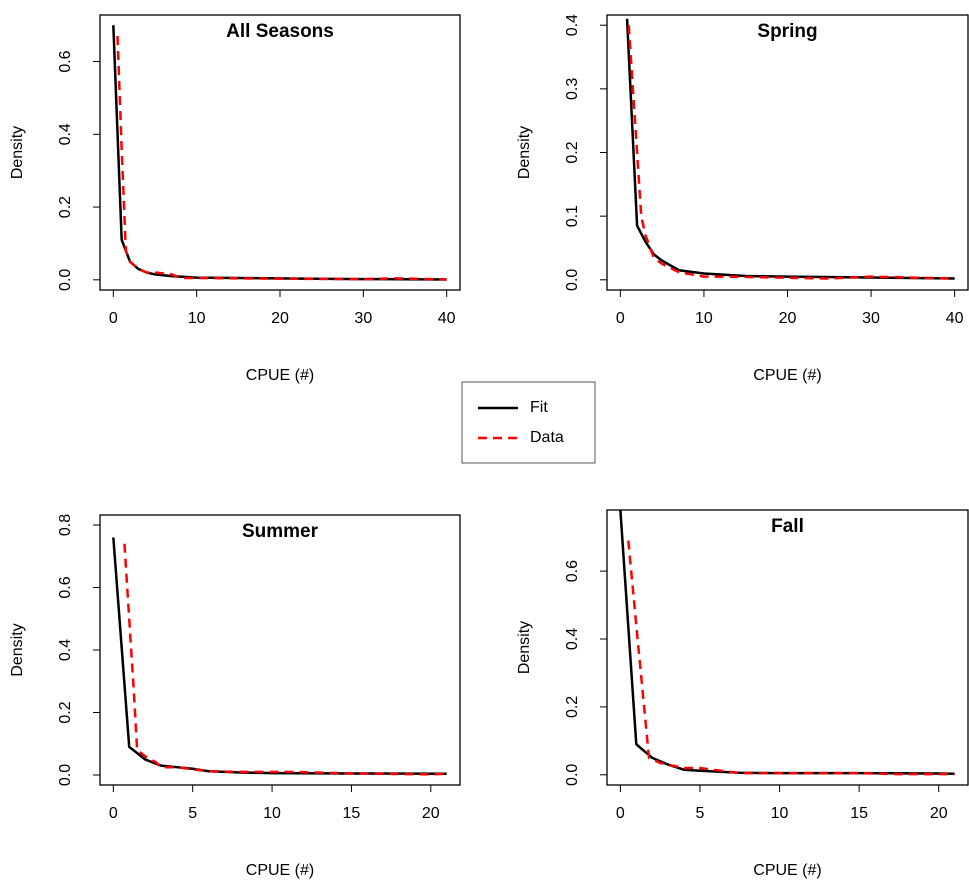 The image size is (969, 886). Describe the element at coordinates (787, 526) in the screenshot. I see `panel-title: Fall` at that location.